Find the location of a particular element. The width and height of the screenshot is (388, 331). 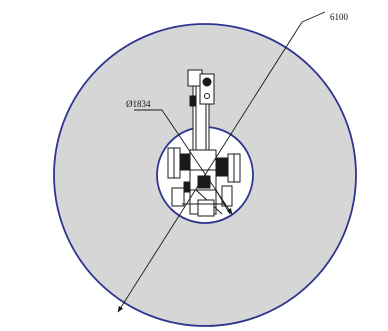

inner-diameter-label: Ø1834 is located at coordinates (138, 104).